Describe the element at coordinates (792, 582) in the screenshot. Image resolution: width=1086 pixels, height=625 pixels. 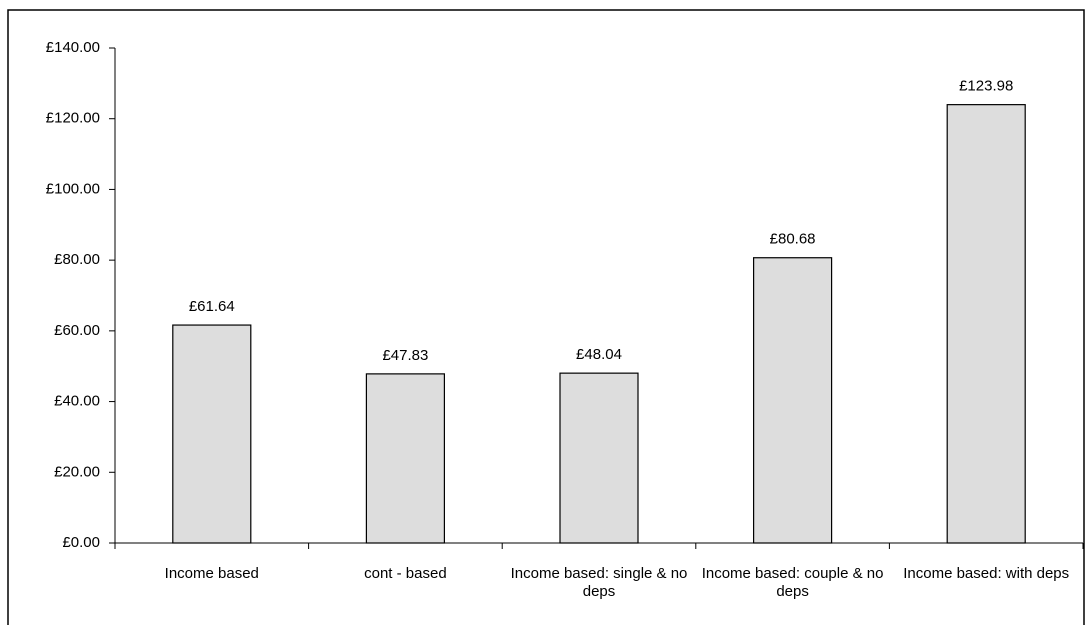
I see `x-tick-label: Income based: couple & no deps` at that location.